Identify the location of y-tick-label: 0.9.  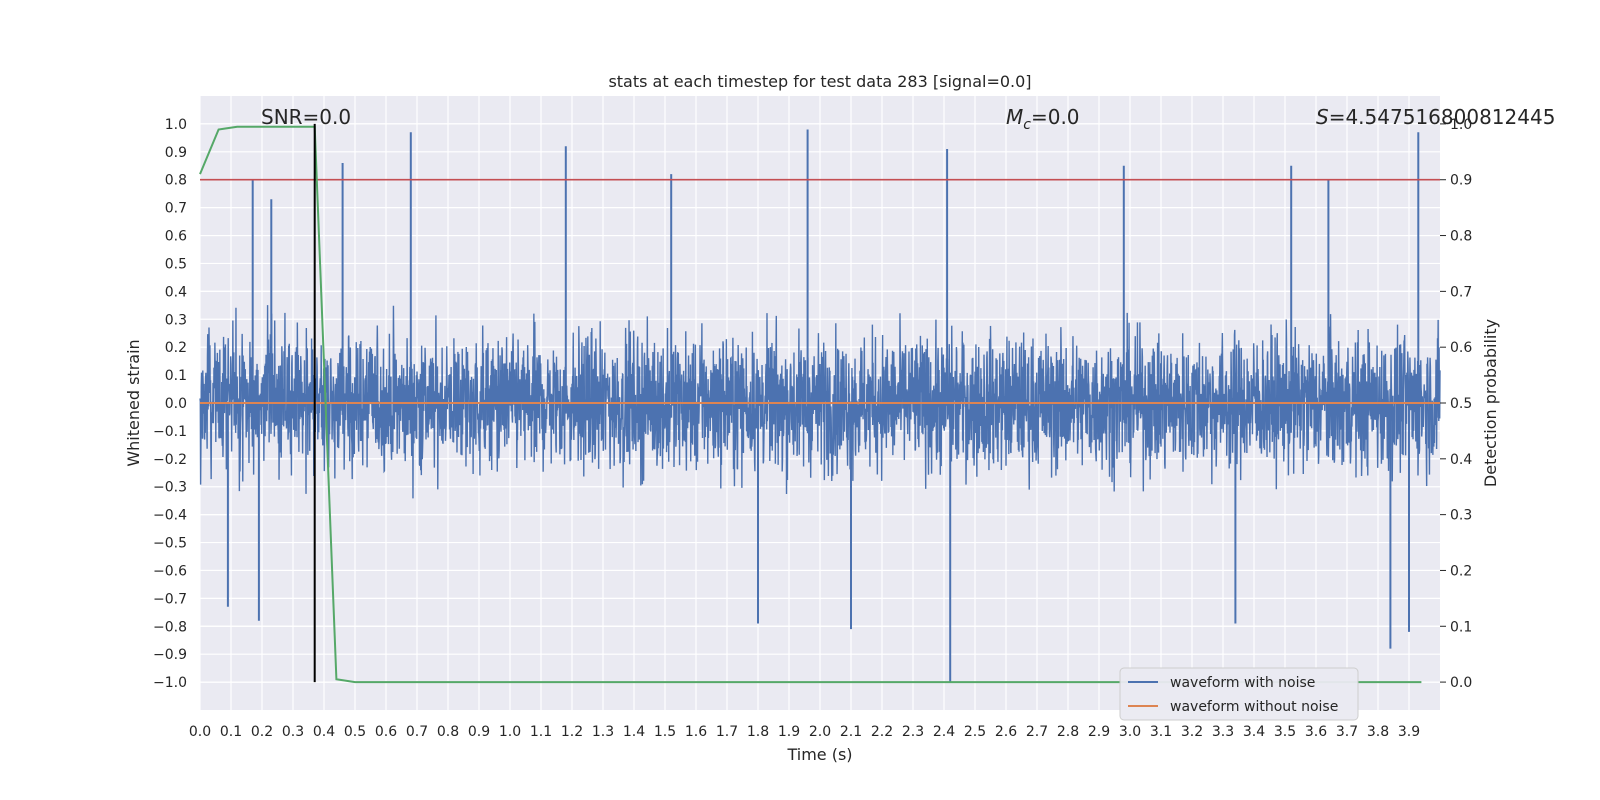
(176, 153).